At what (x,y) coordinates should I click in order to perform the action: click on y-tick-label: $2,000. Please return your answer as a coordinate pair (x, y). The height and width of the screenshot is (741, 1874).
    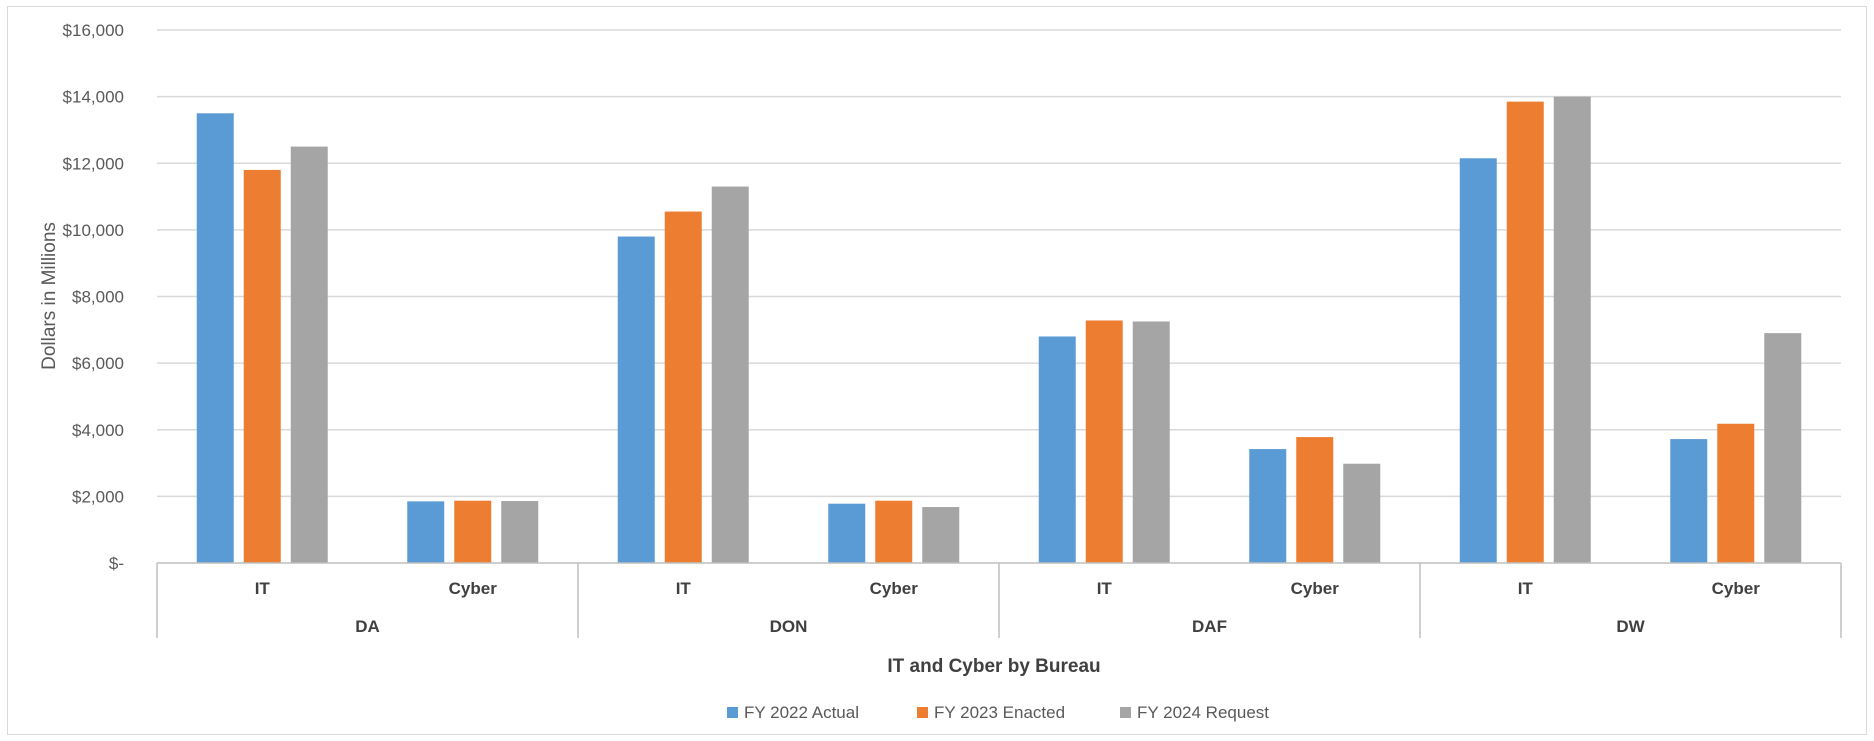
    Looking at the image, I should click on (98, 496).